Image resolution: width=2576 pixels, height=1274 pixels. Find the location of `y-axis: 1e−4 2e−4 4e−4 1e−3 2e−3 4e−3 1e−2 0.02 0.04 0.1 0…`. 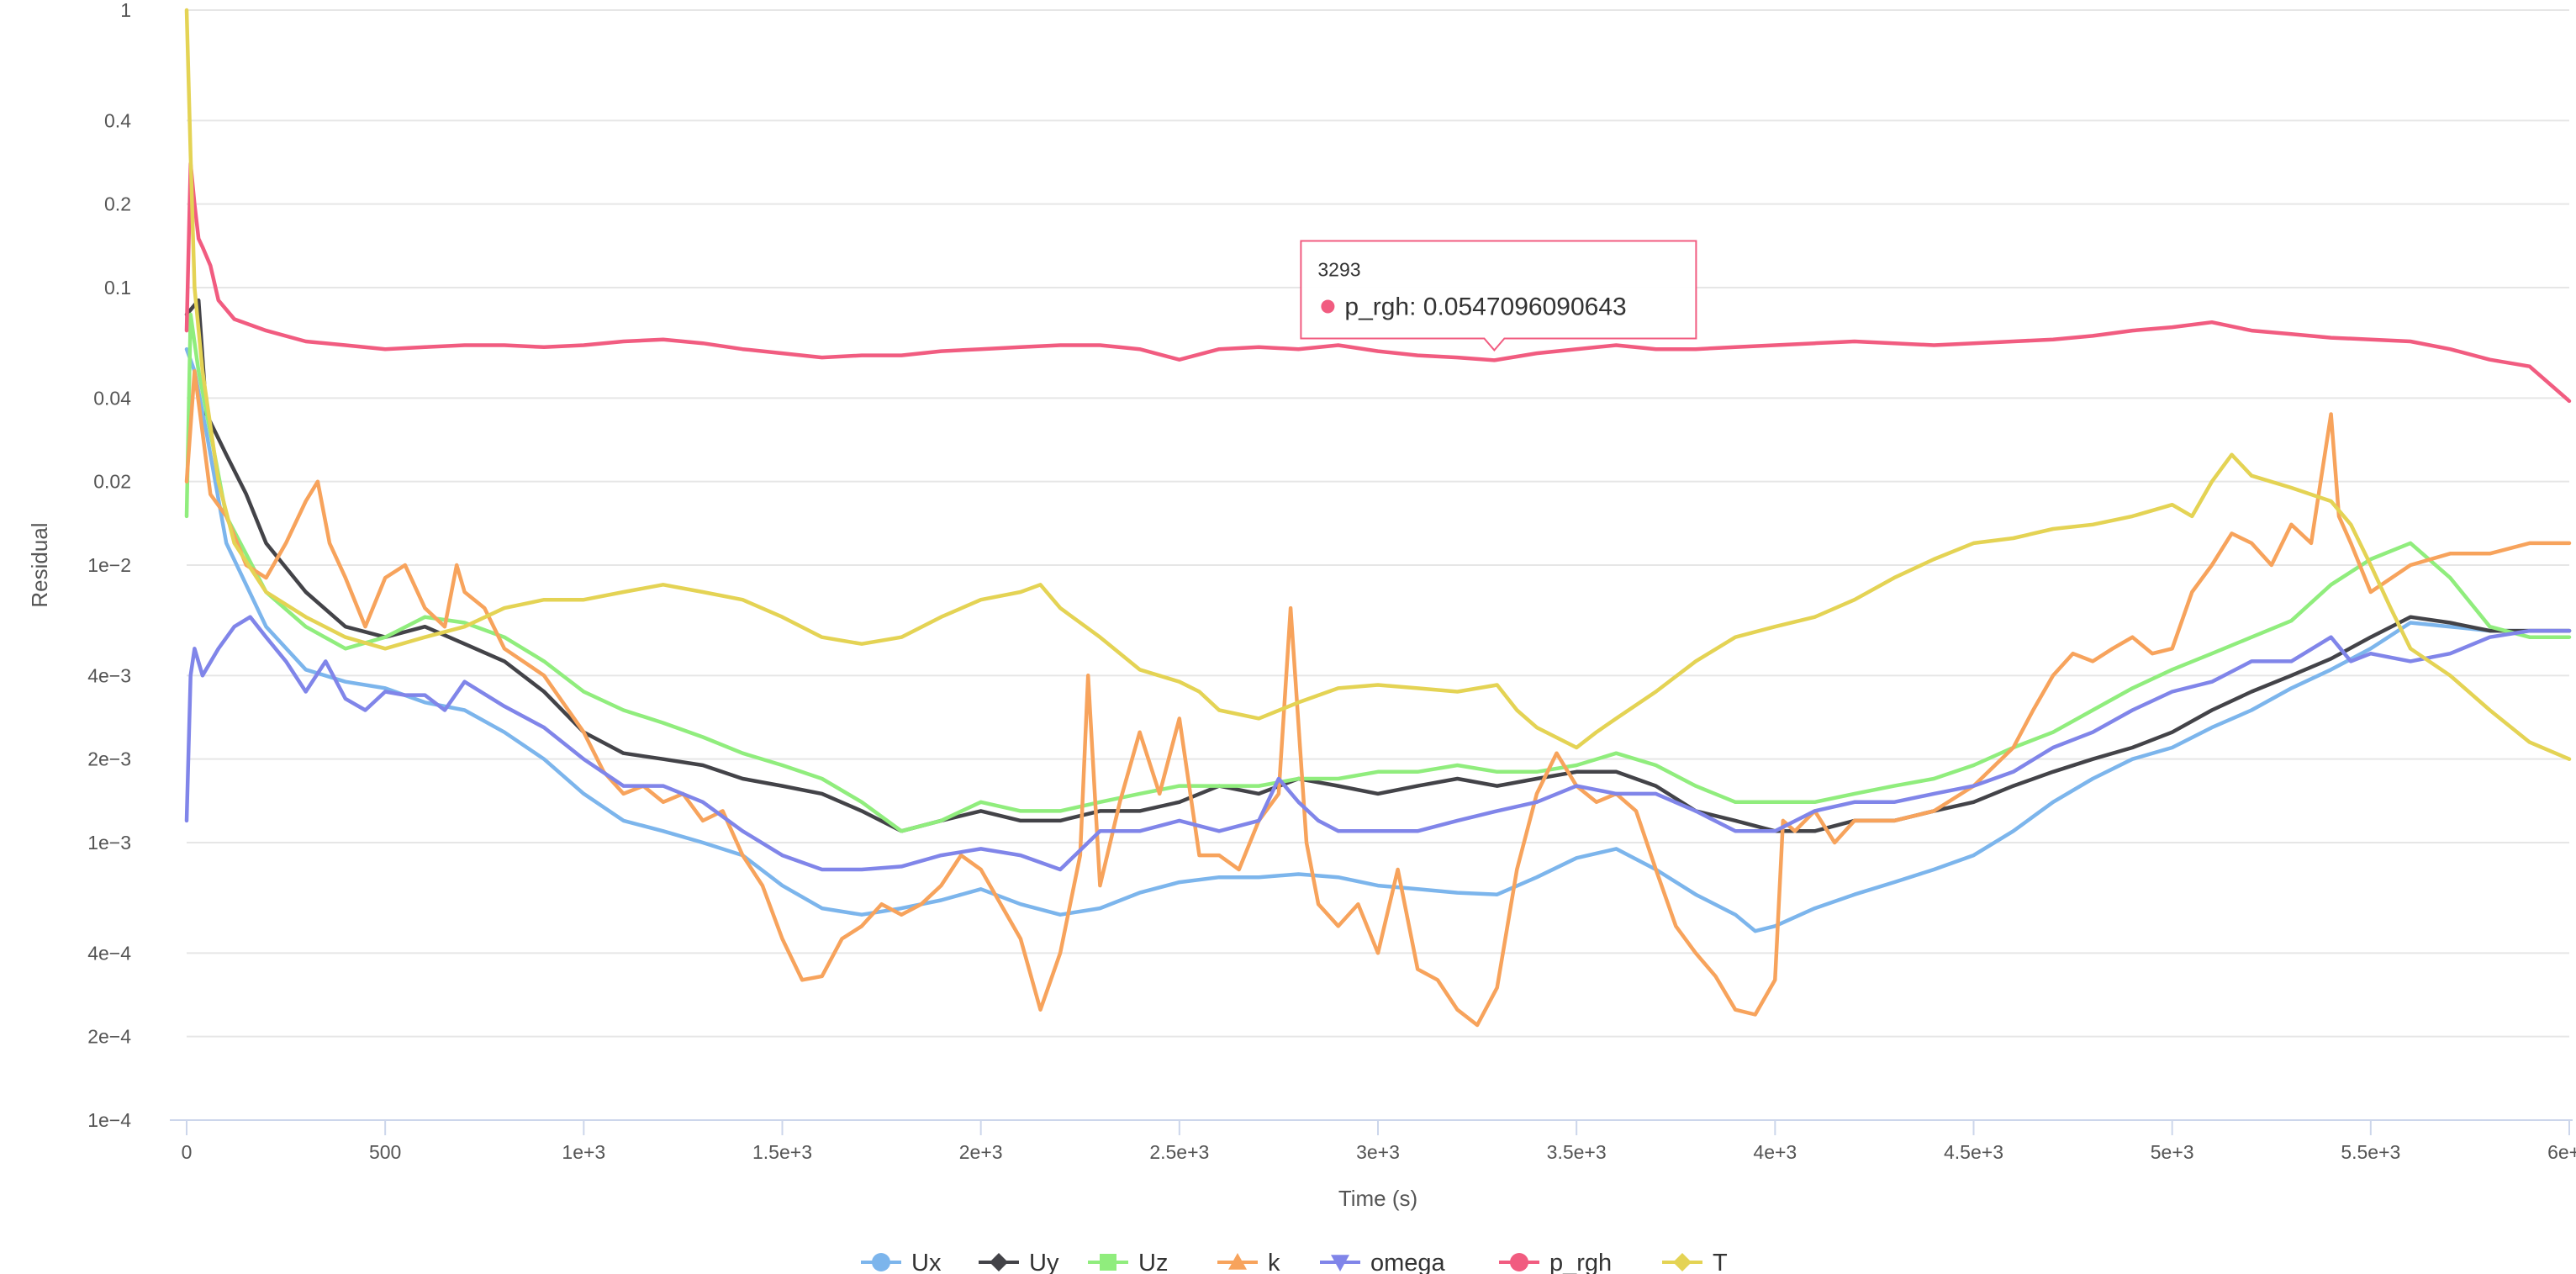

y-axis: 1e−4 2e−4 4e−4 1e−3 2e−3 4e−3 1e−2 0.02 0.04 0.1 0… is located at coordinates (109, 565).